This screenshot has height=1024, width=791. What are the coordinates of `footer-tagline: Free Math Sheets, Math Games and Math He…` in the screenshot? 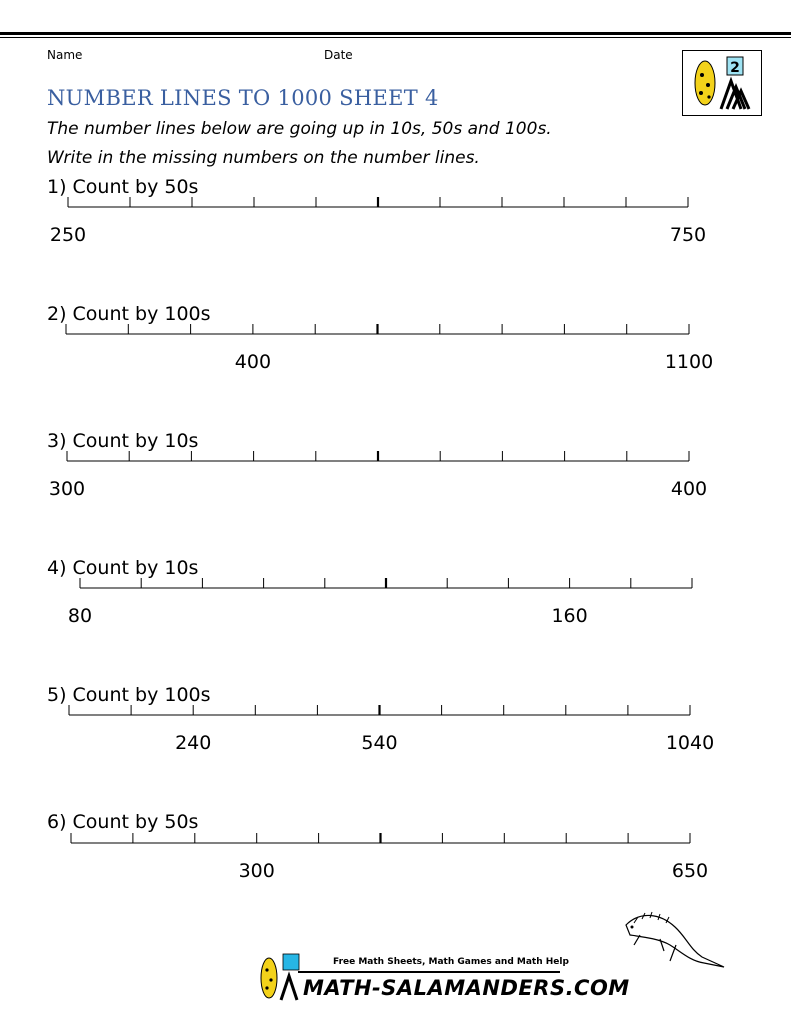 It's located at (451, 962).